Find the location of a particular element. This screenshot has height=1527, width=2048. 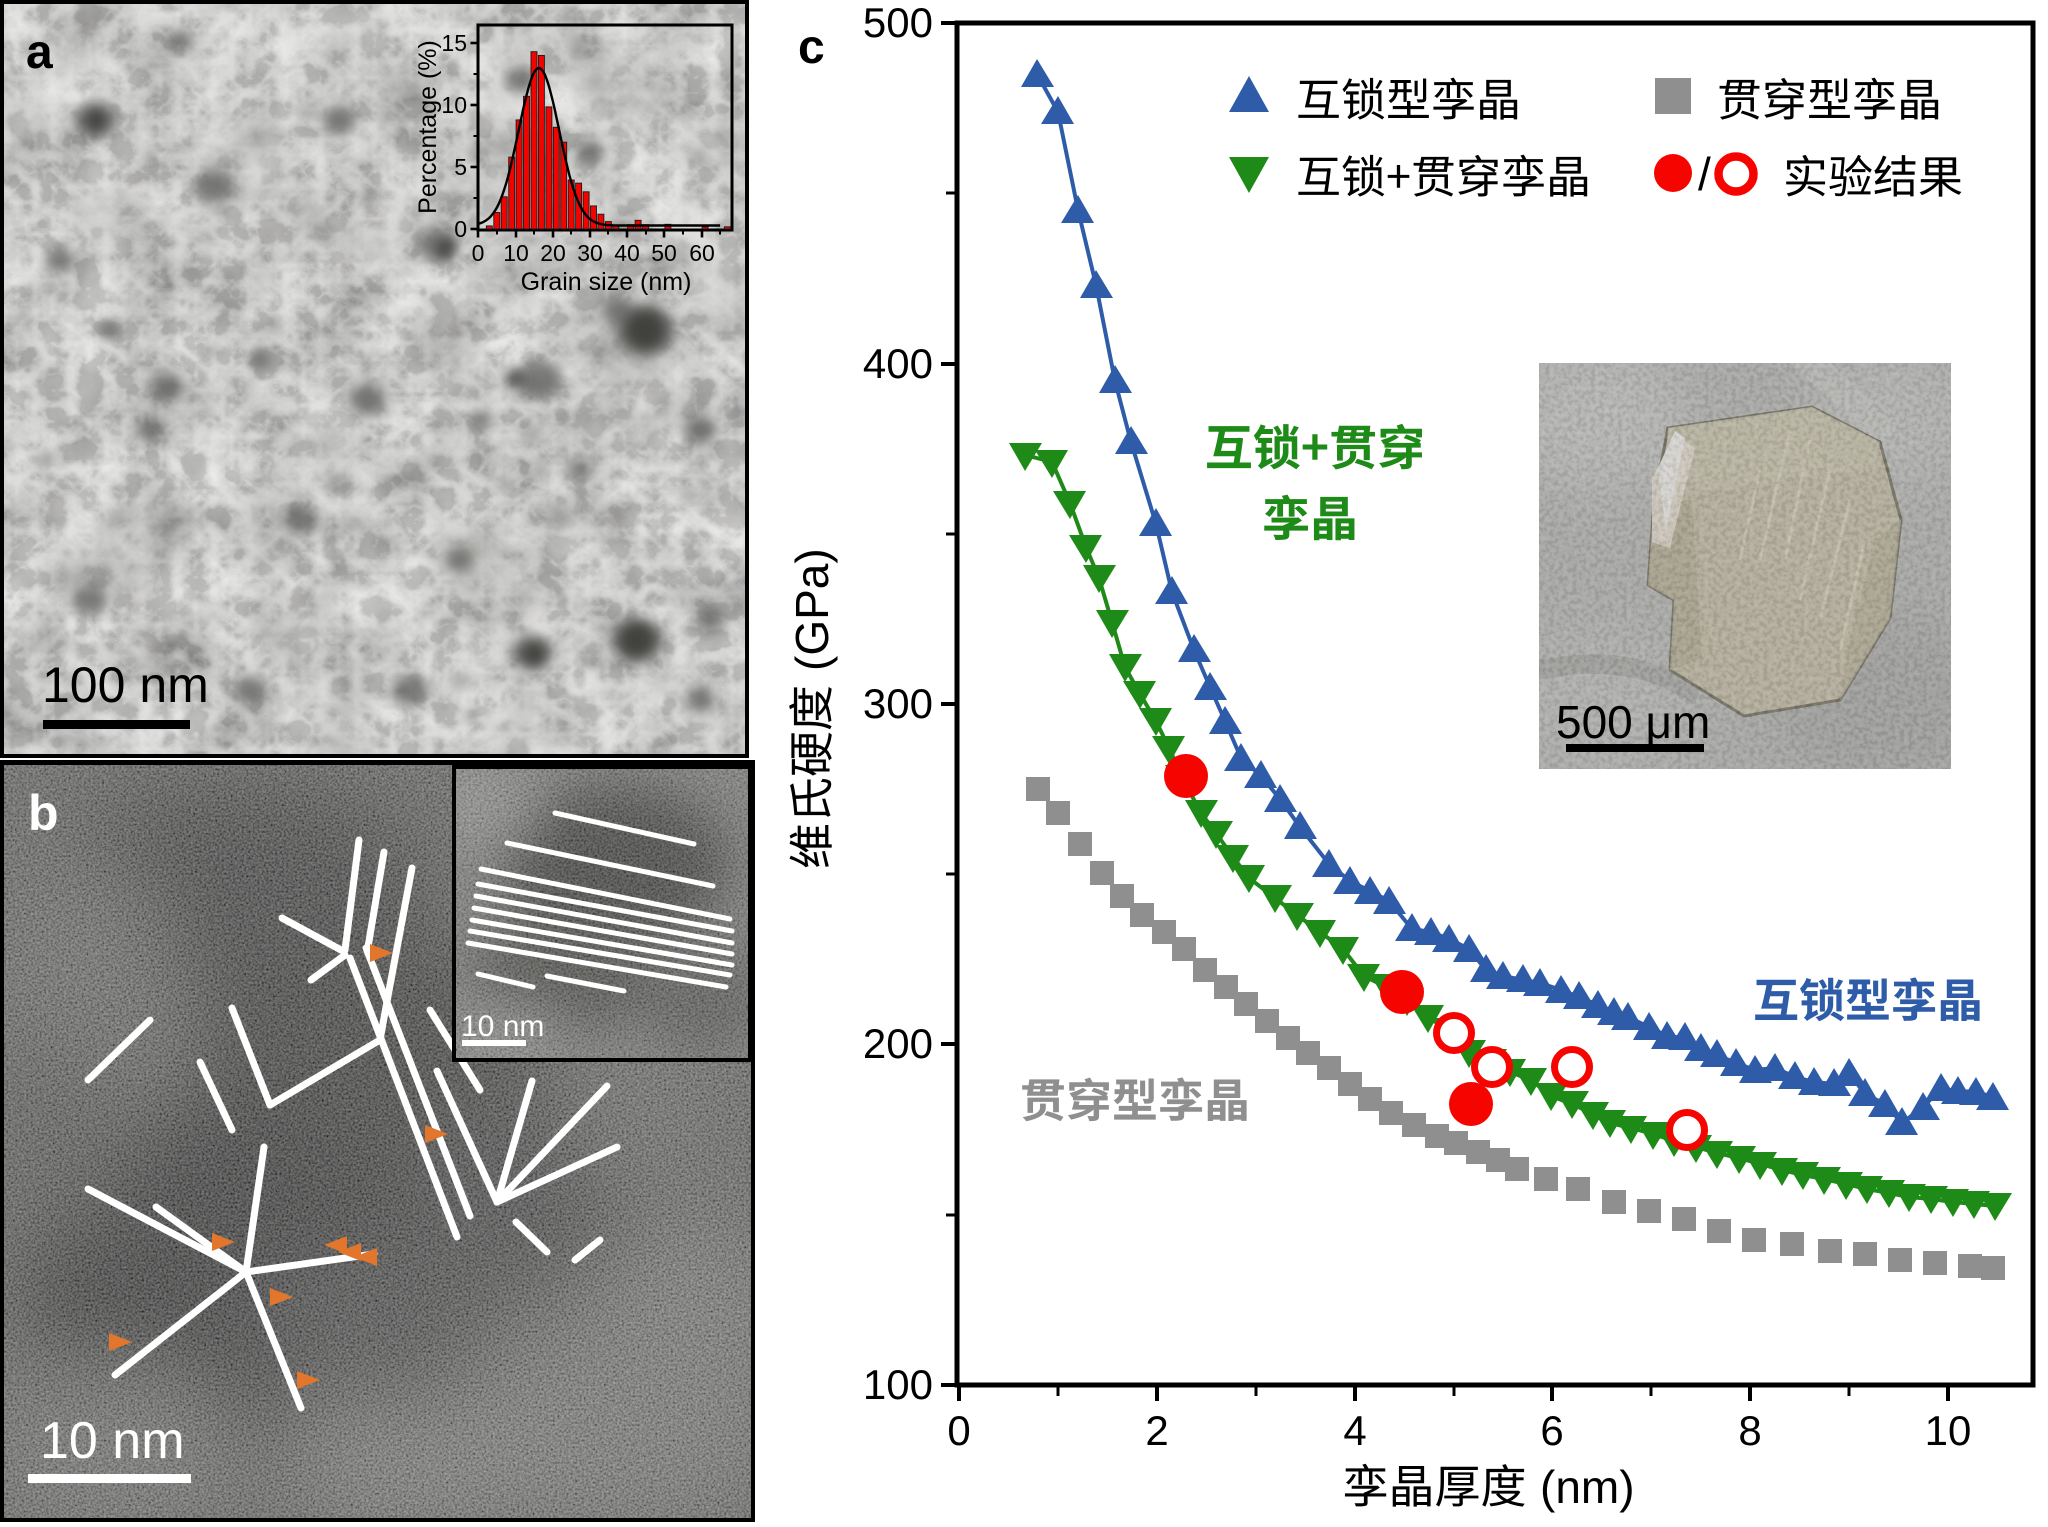

svg-text: 50 is located at coordinates (664, 253).